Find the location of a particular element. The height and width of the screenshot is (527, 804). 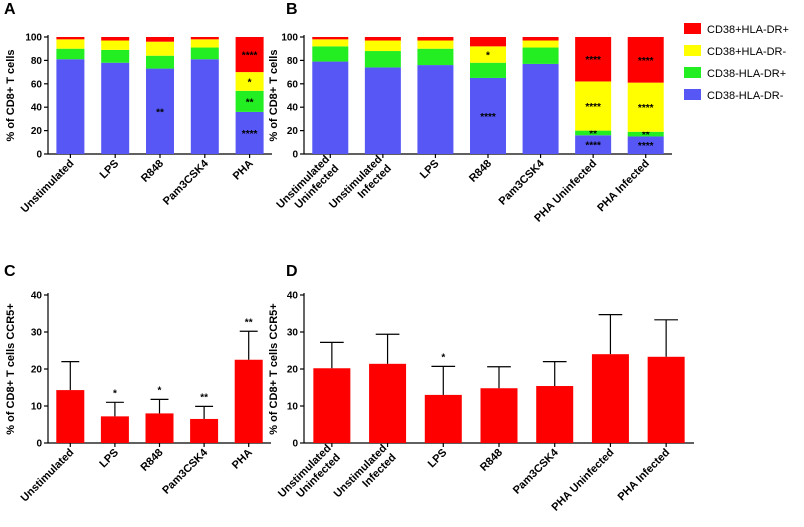

panel-label: A is located at coordinates (10, 9).